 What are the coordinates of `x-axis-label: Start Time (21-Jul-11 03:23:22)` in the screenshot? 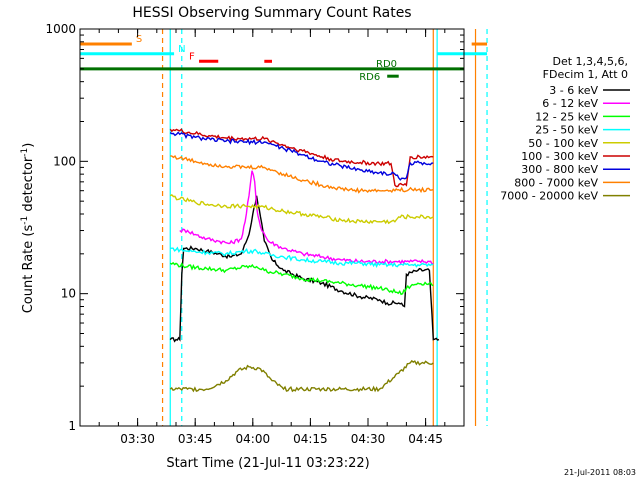 It's located at (267, 463).